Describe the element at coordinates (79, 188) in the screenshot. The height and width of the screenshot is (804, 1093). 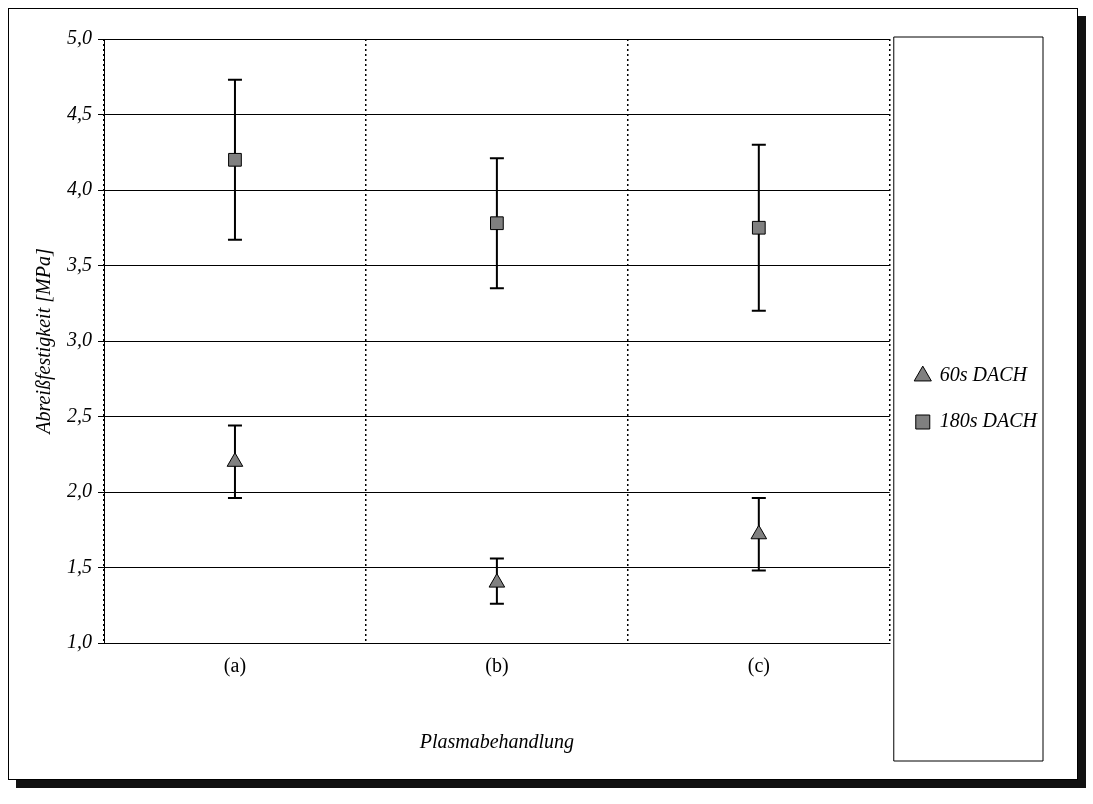
I see `y-tick-label: 4,0` at that location.